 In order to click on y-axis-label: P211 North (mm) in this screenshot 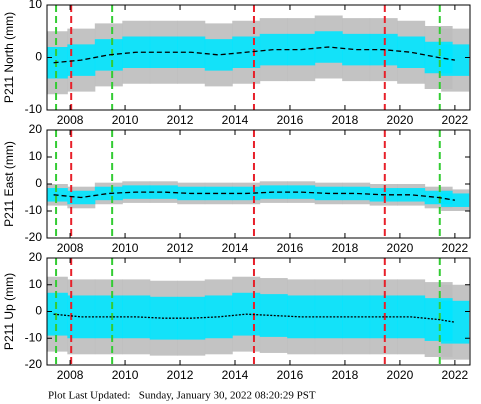, I will do `click(9, 57)`.